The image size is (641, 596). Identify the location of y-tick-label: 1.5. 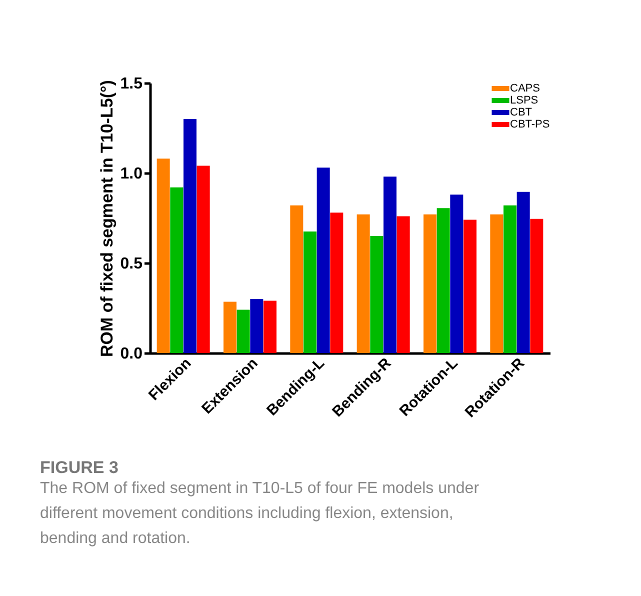
(131, 84).